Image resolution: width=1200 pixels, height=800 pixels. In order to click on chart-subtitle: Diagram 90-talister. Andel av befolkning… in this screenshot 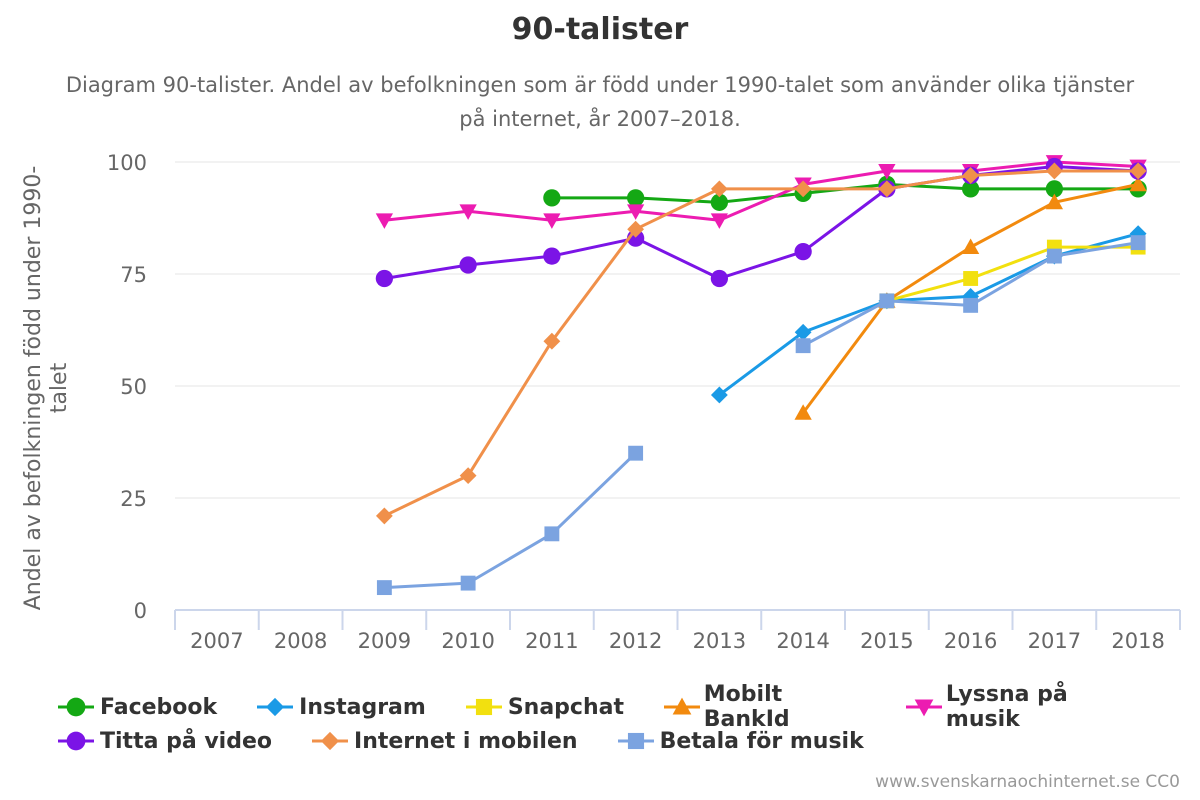, I will do `click(600, 102)`.